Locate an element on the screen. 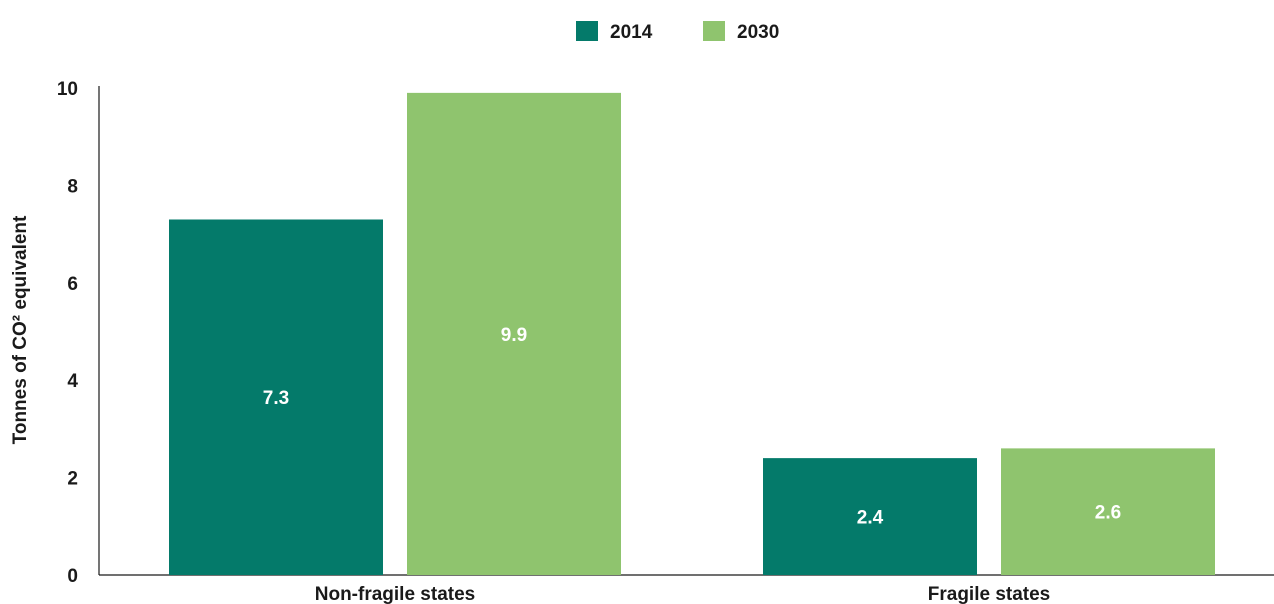 The image size is (1274, 604). y-tick-label: 4 is located at coordinates (72, 381).